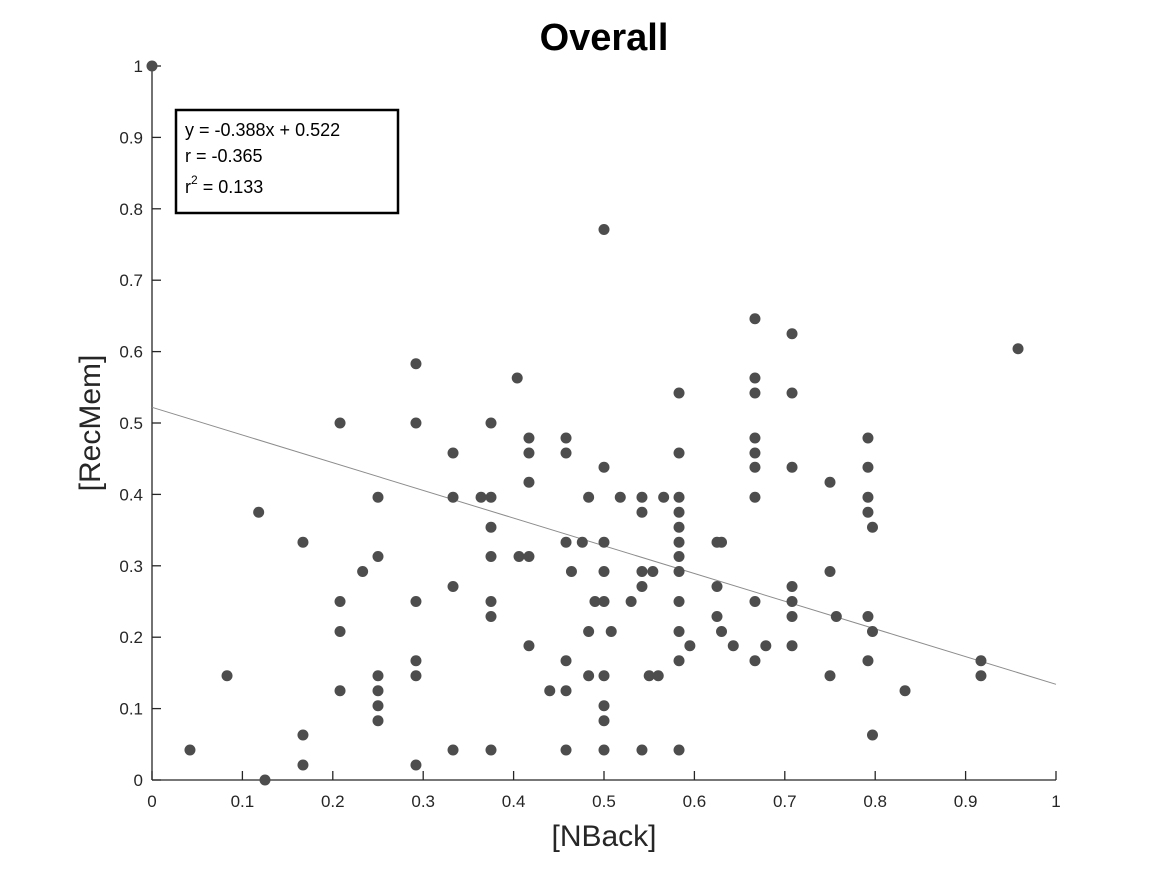 The height and width of the screenshot is (875, 1167). Describe the element at coordinates (604, 38) in the screenshot. I see `chart-title: Overall` at that location.